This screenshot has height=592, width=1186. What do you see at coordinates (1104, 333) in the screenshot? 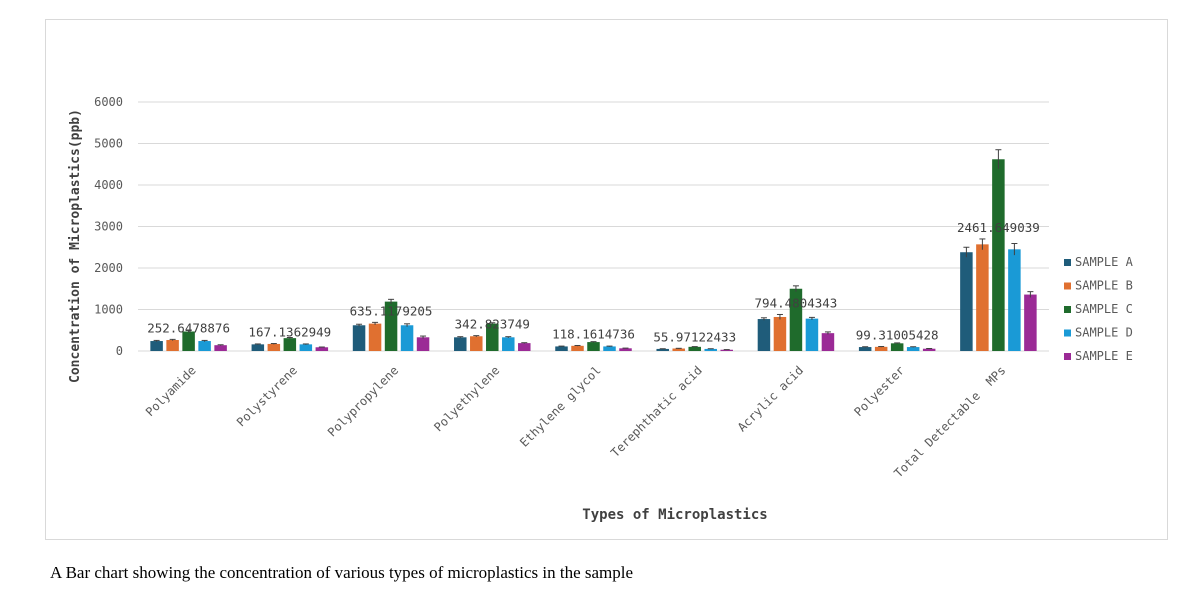
I see `legend-label: SAMPLE D` at bounding box center [1104, 333].